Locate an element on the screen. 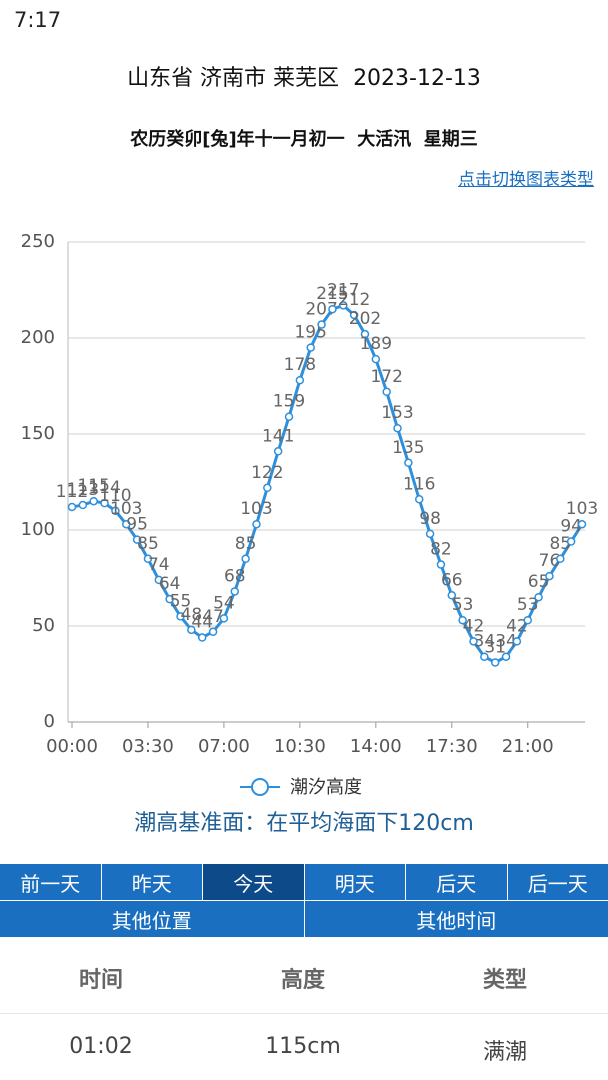 The height and width of the screenshot is (1080, 608). table-cell: 115cm is located at coordinates (303, 1046).